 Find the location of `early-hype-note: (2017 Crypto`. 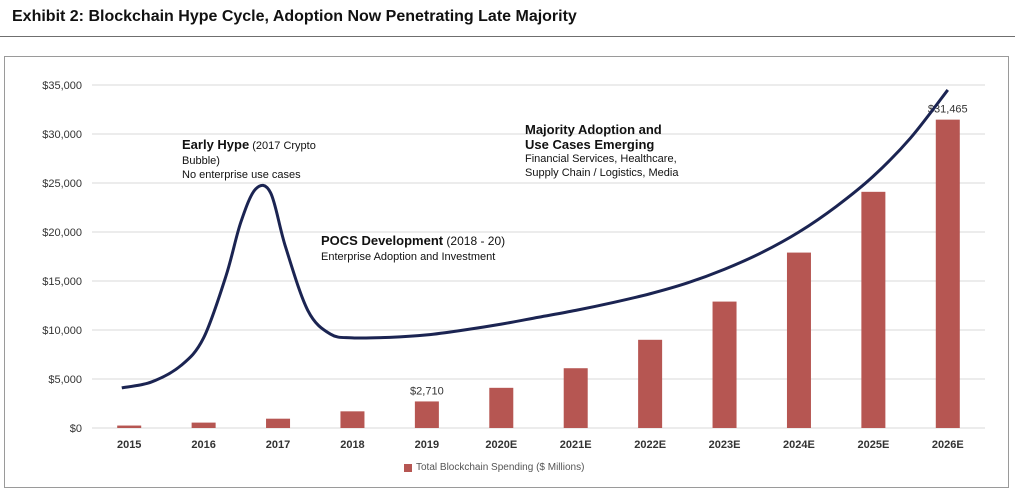

early-hype-note: (2017 Crypto is located at coordinates (282, 146).